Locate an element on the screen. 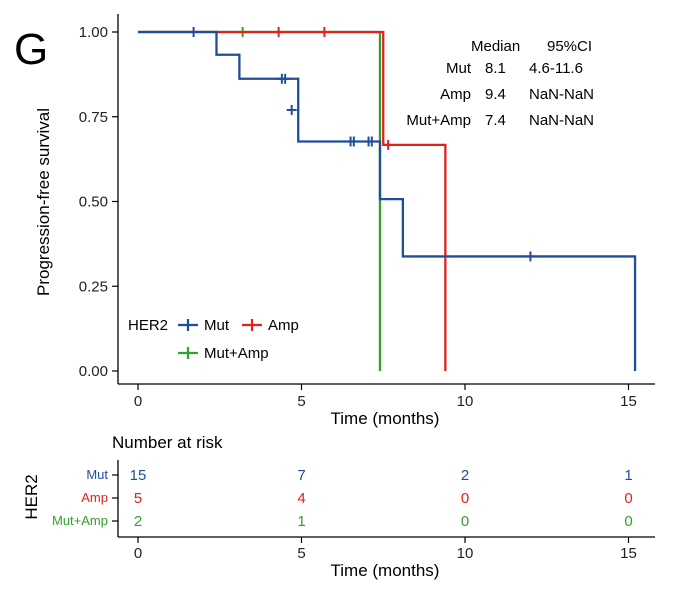 The width and height of the screenshot is (681, 607). risk-y-axis-title: HER2 is located at coordinates (31, 496).